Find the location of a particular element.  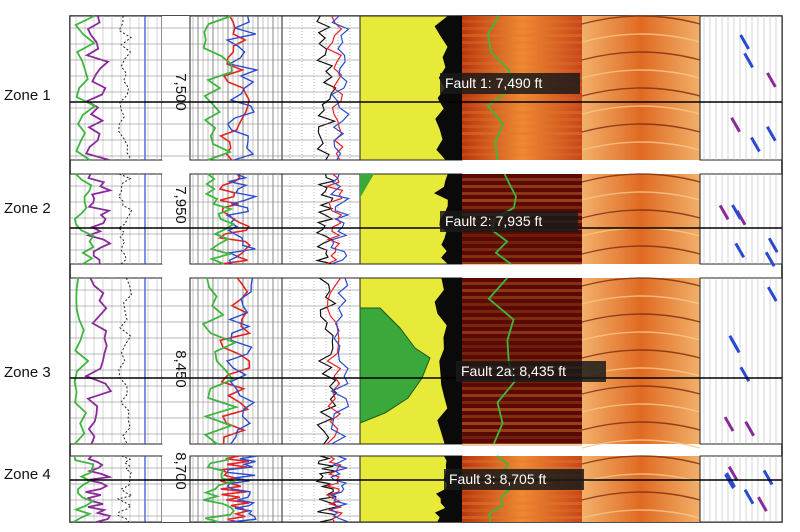

zone-label: Zone 2 is located at coordinates (27, 208).